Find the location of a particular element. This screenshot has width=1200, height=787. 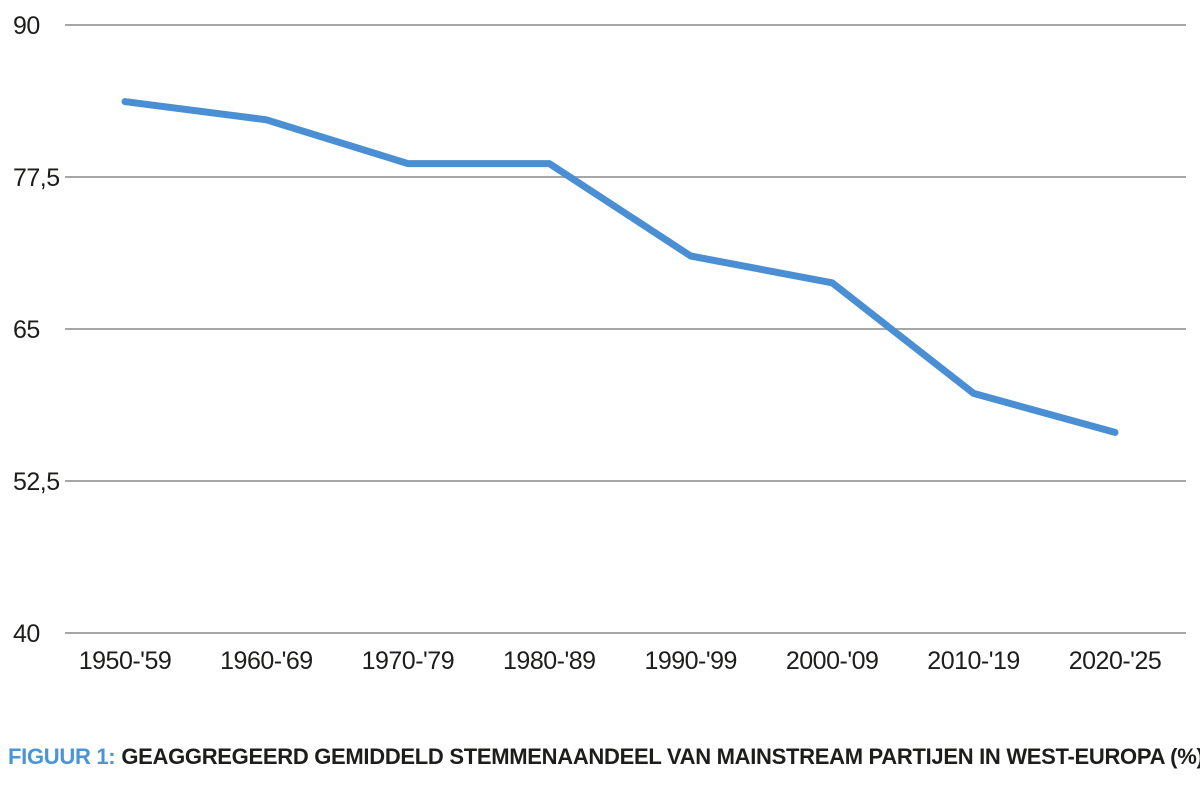

y-axis-labels: 90 77,5 65 52,5 40 is located at coordinates (36, 330).